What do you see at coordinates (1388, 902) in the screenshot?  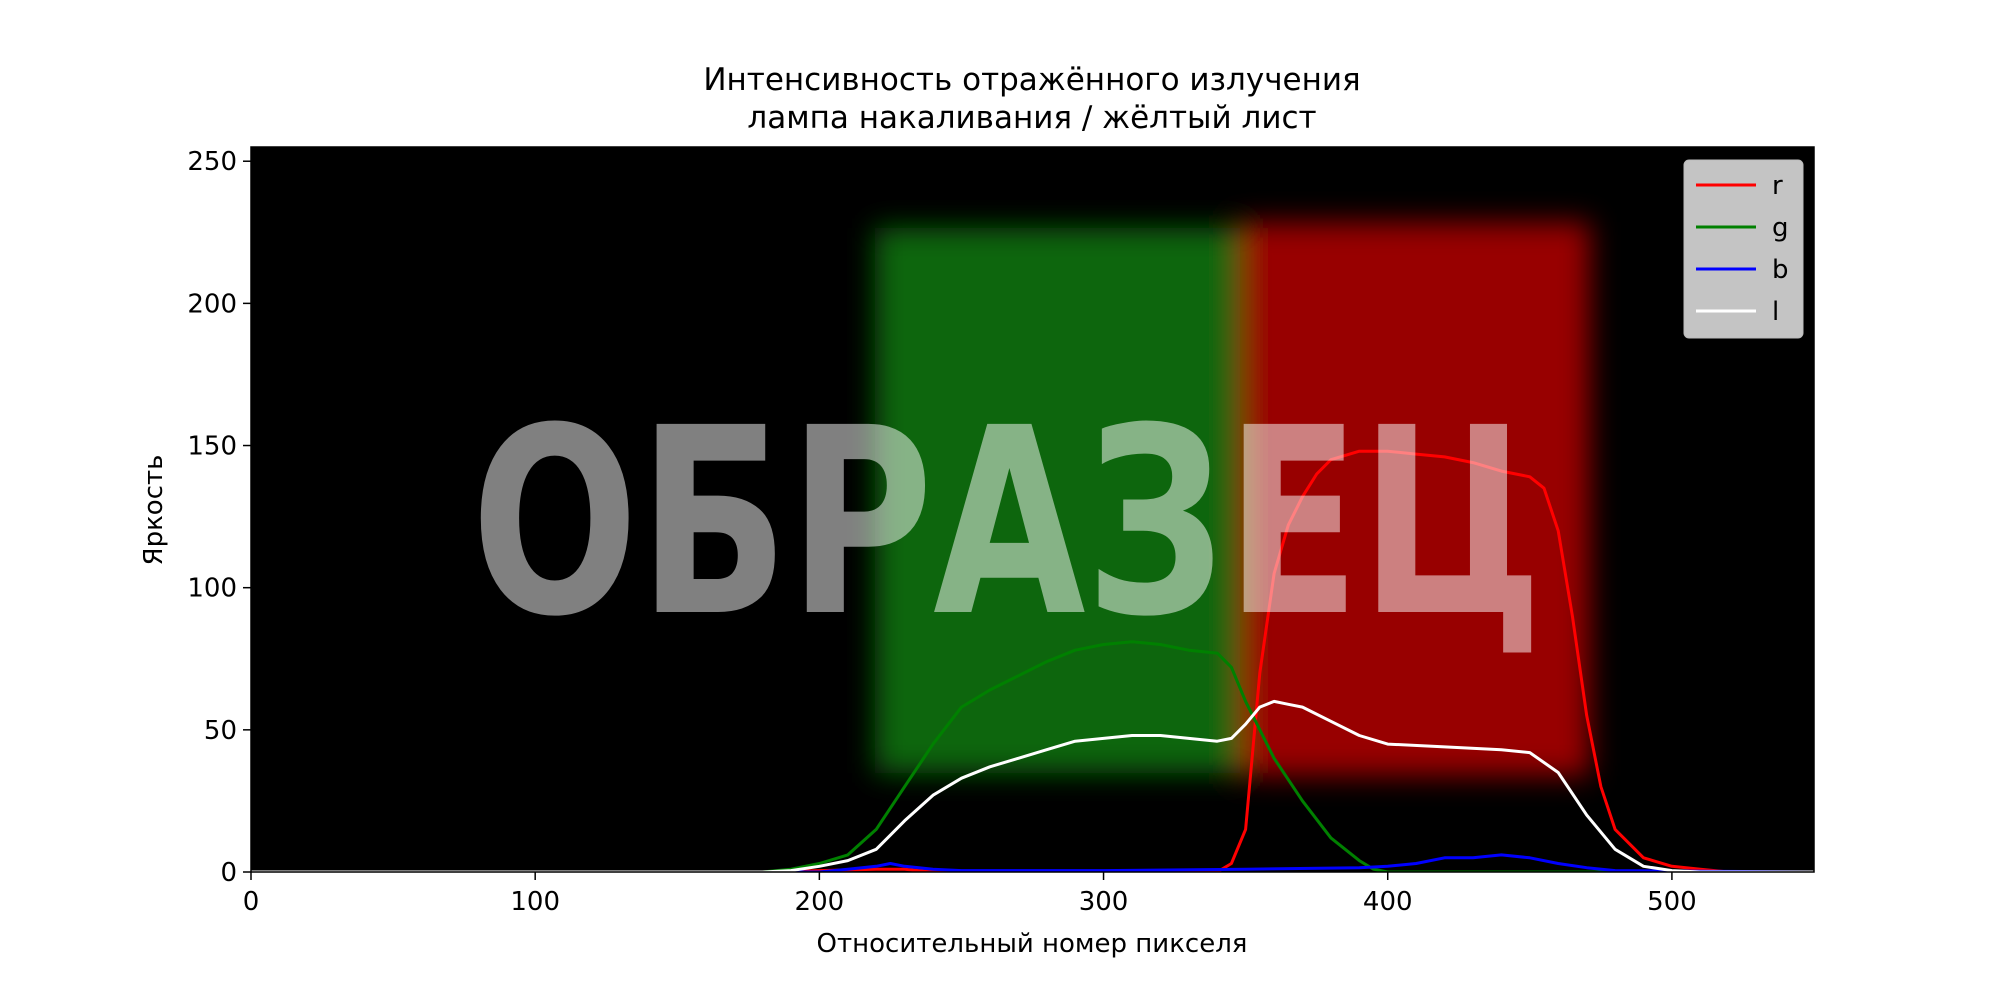 I see `x-tick-label: 400` at bounding box center [1388, 902].